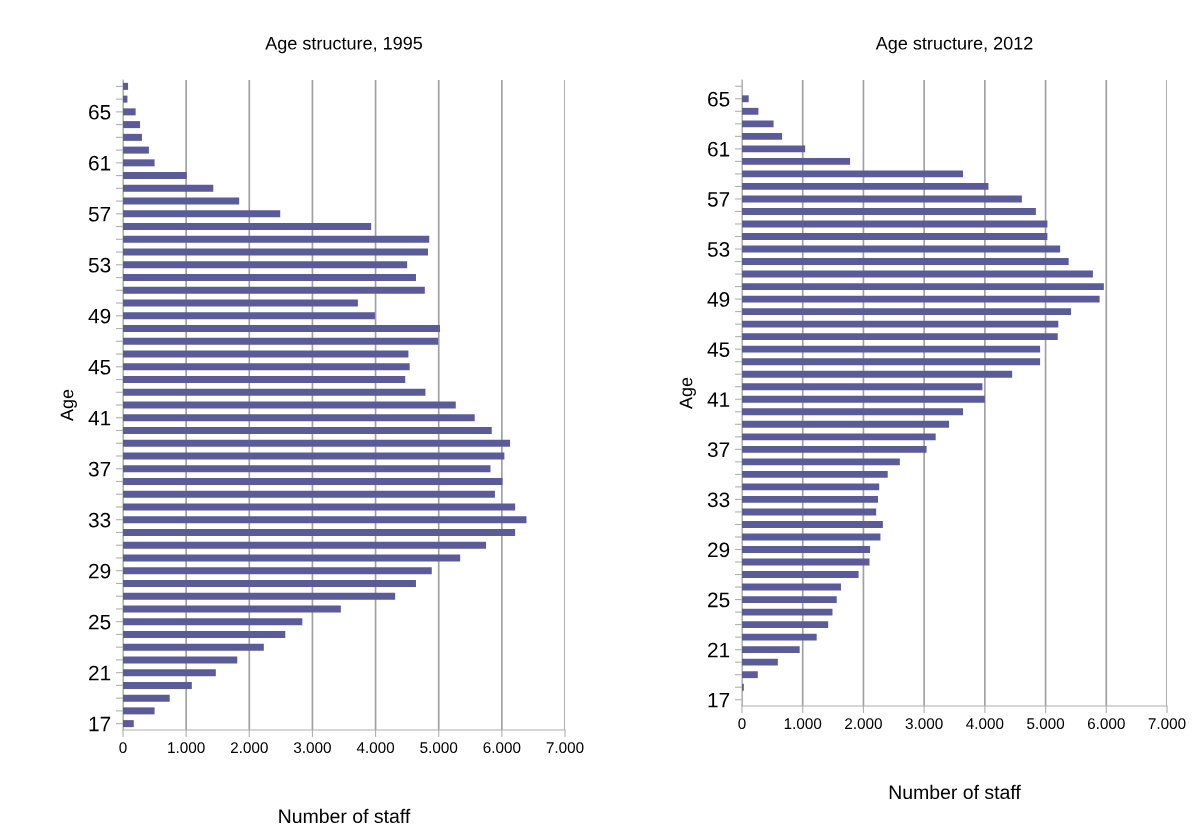 The width and height of the screenshot is (1198, 837). What do you see at coordinates (99, 367) in the screenshot?
I see `y-tick-label: 45` at bounding box center [99, 367].